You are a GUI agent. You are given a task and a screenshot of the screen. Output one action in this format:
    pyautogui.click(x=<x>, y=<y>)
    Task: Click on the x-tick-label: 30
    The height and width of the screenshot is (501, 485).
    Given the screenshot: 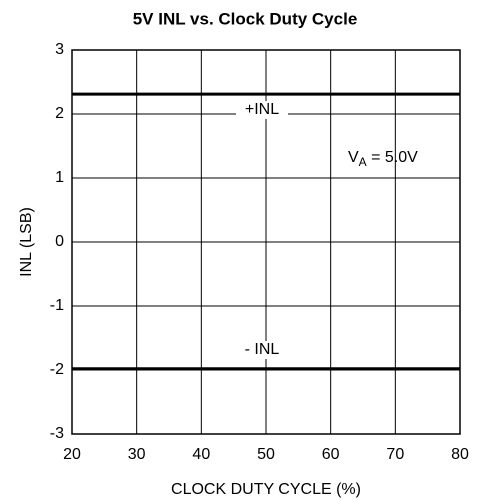 What is the action you would take?
    pyautogui.click(x=137, y=454)
    